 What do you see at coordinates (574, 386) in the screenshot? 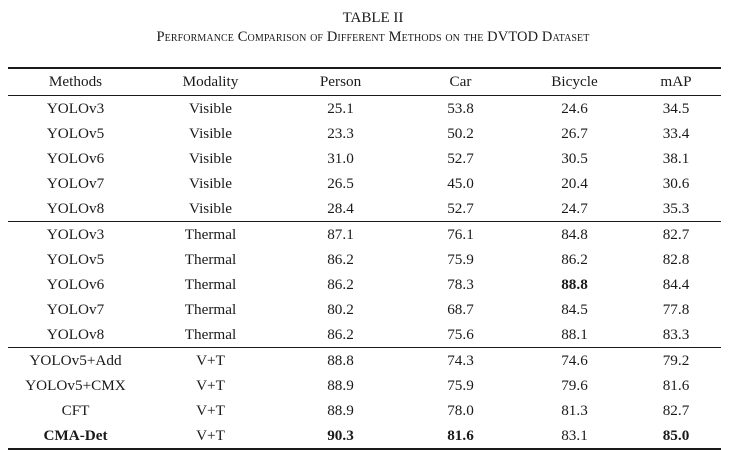
I see `cell-bicycle: 79.6` at bounding box center [574, 386].